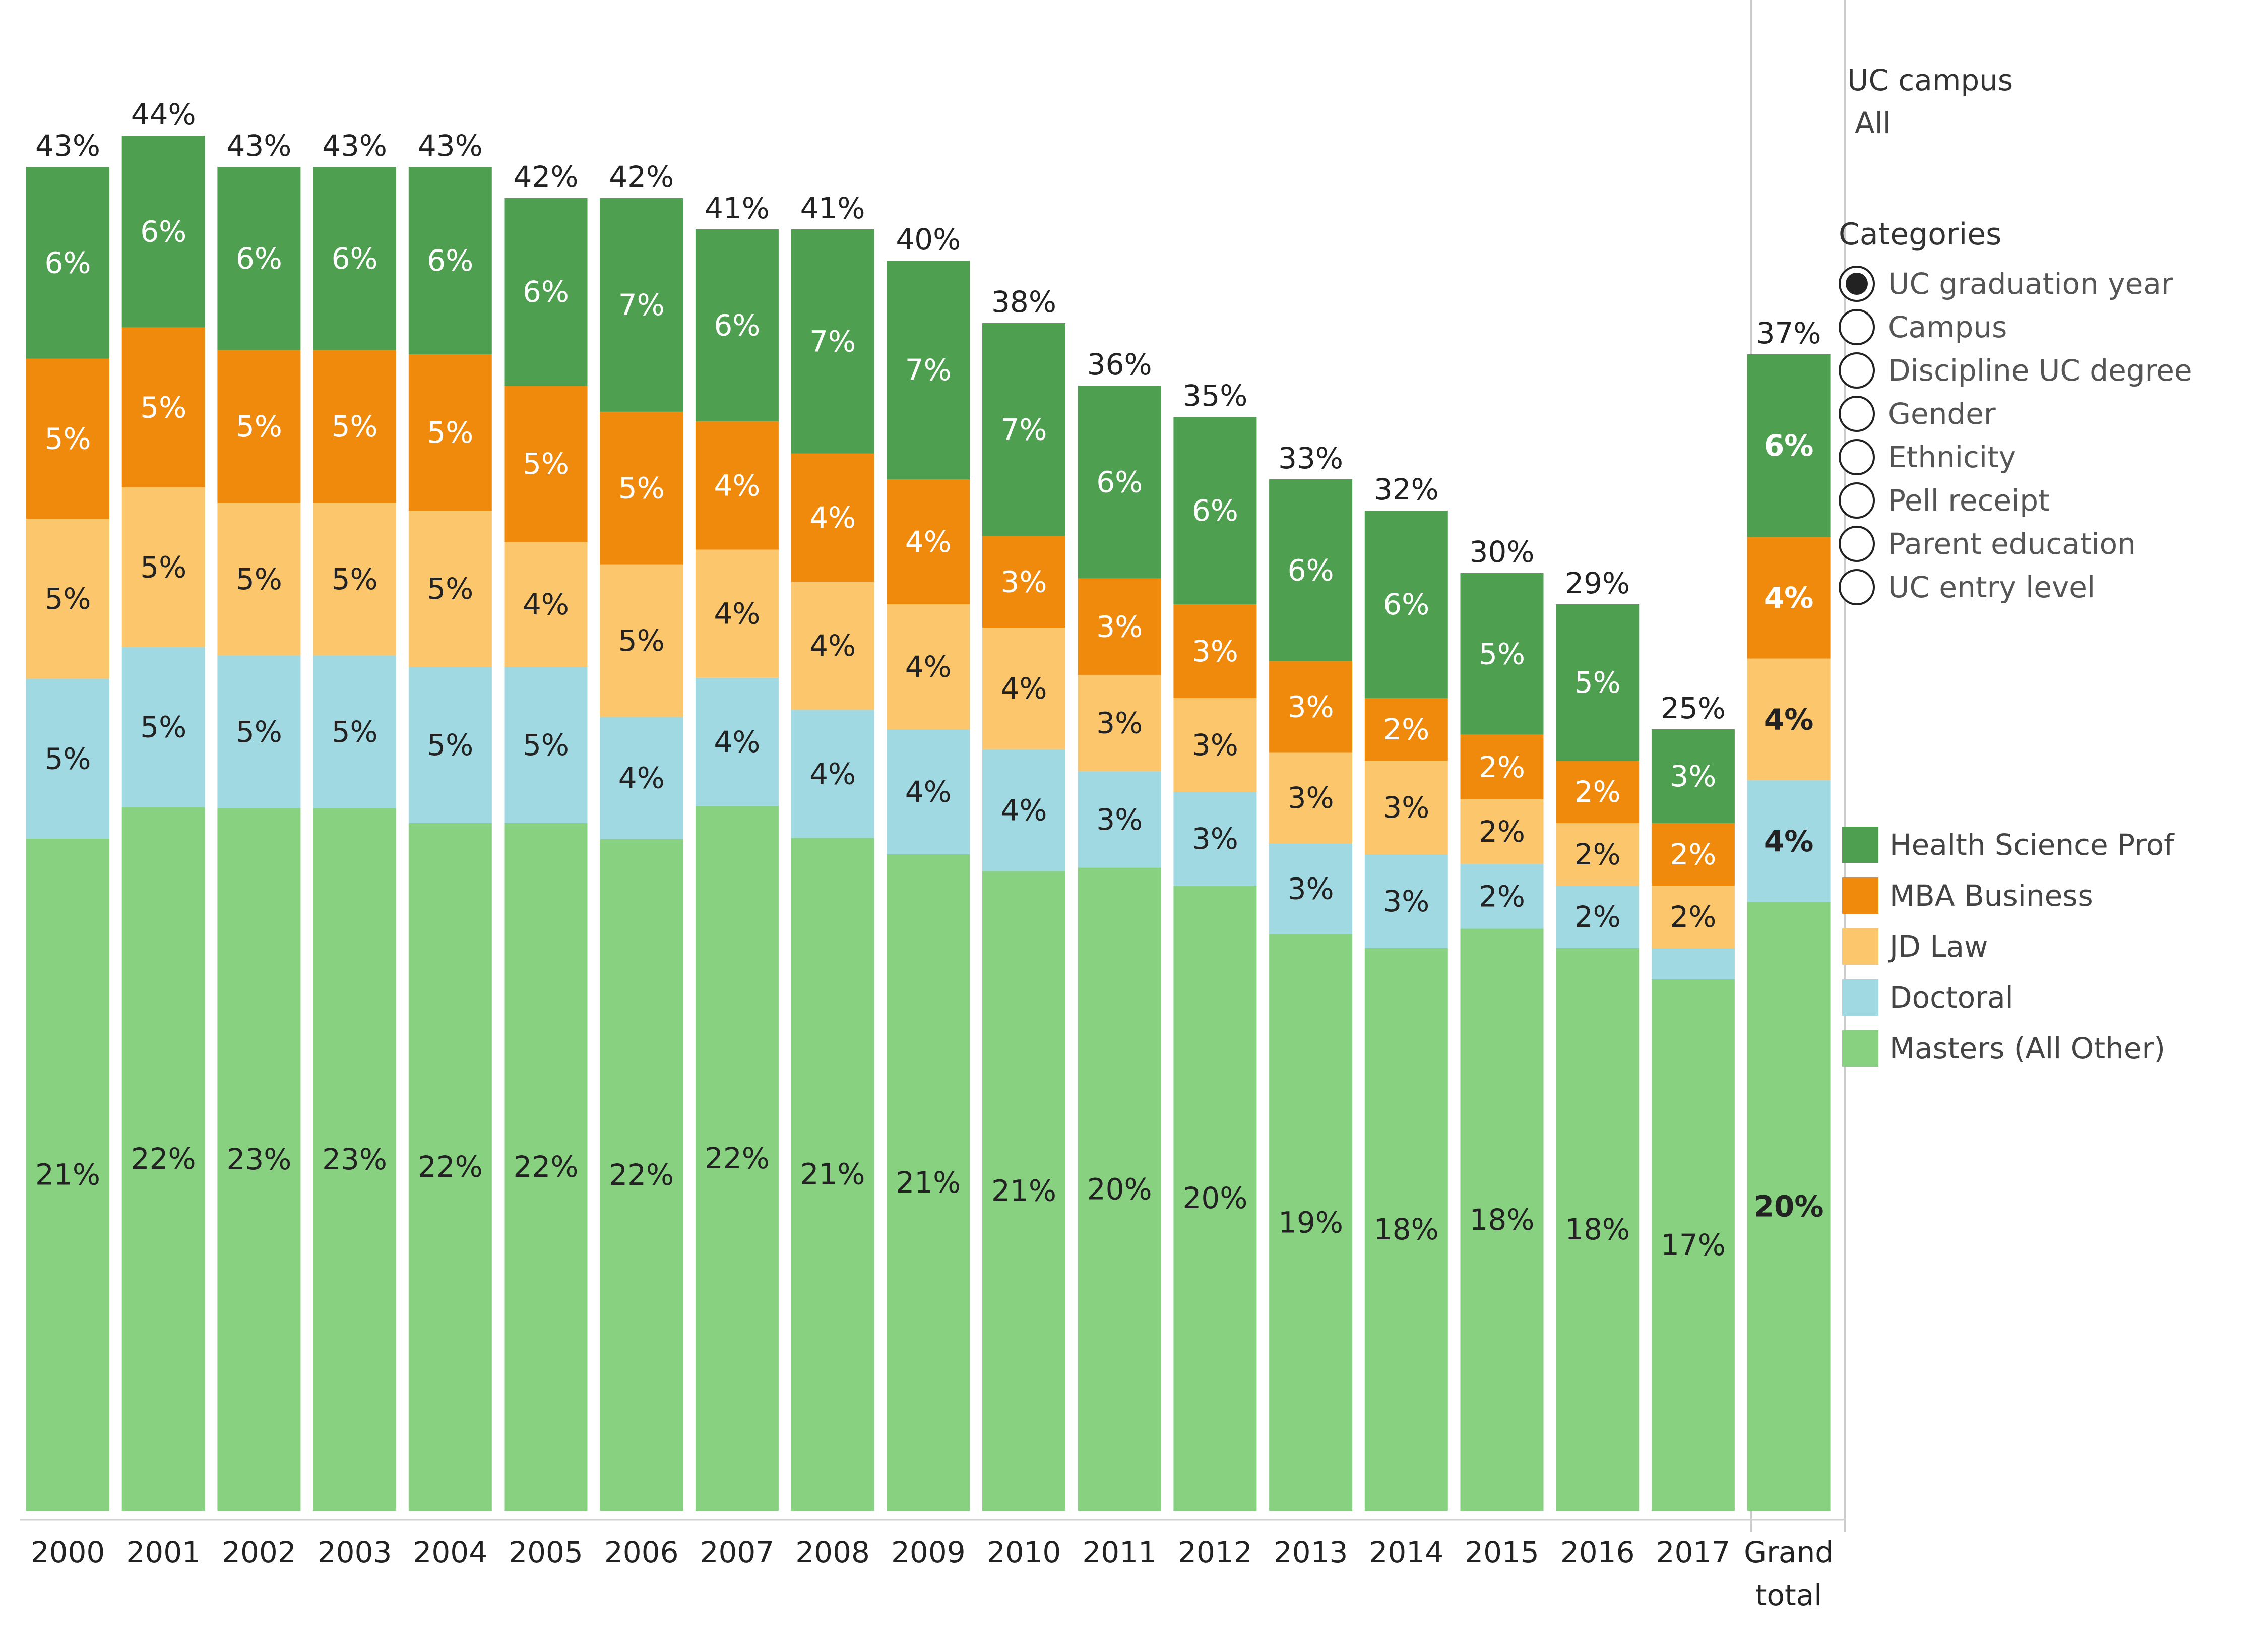  I want to click on bar-segment-mba-business-2010, so click(1024, 582).